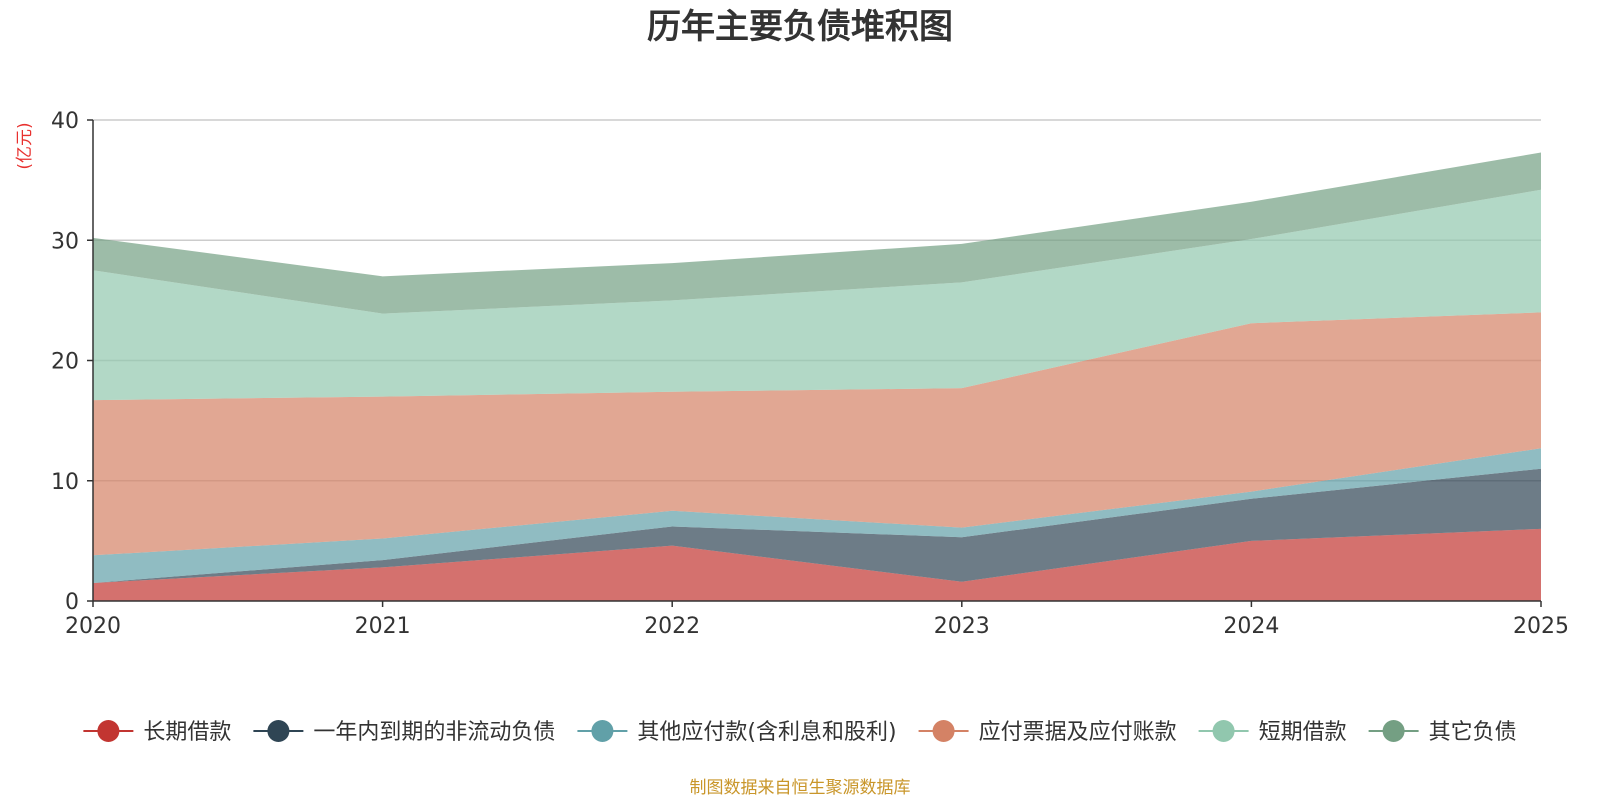 The height and width of the screenshot is (800, 1600). I want to click on legend-item: 其它负债, so click(1442, 732).